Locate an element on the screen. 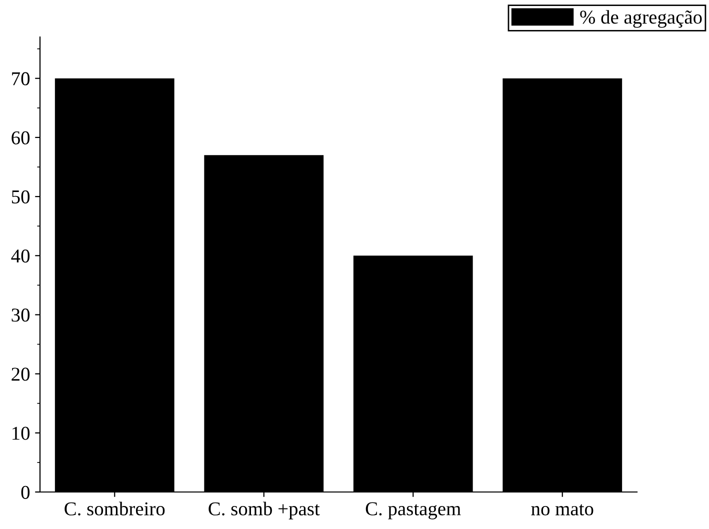  y-tick-label: 0 is located at coordinates (25, 492).